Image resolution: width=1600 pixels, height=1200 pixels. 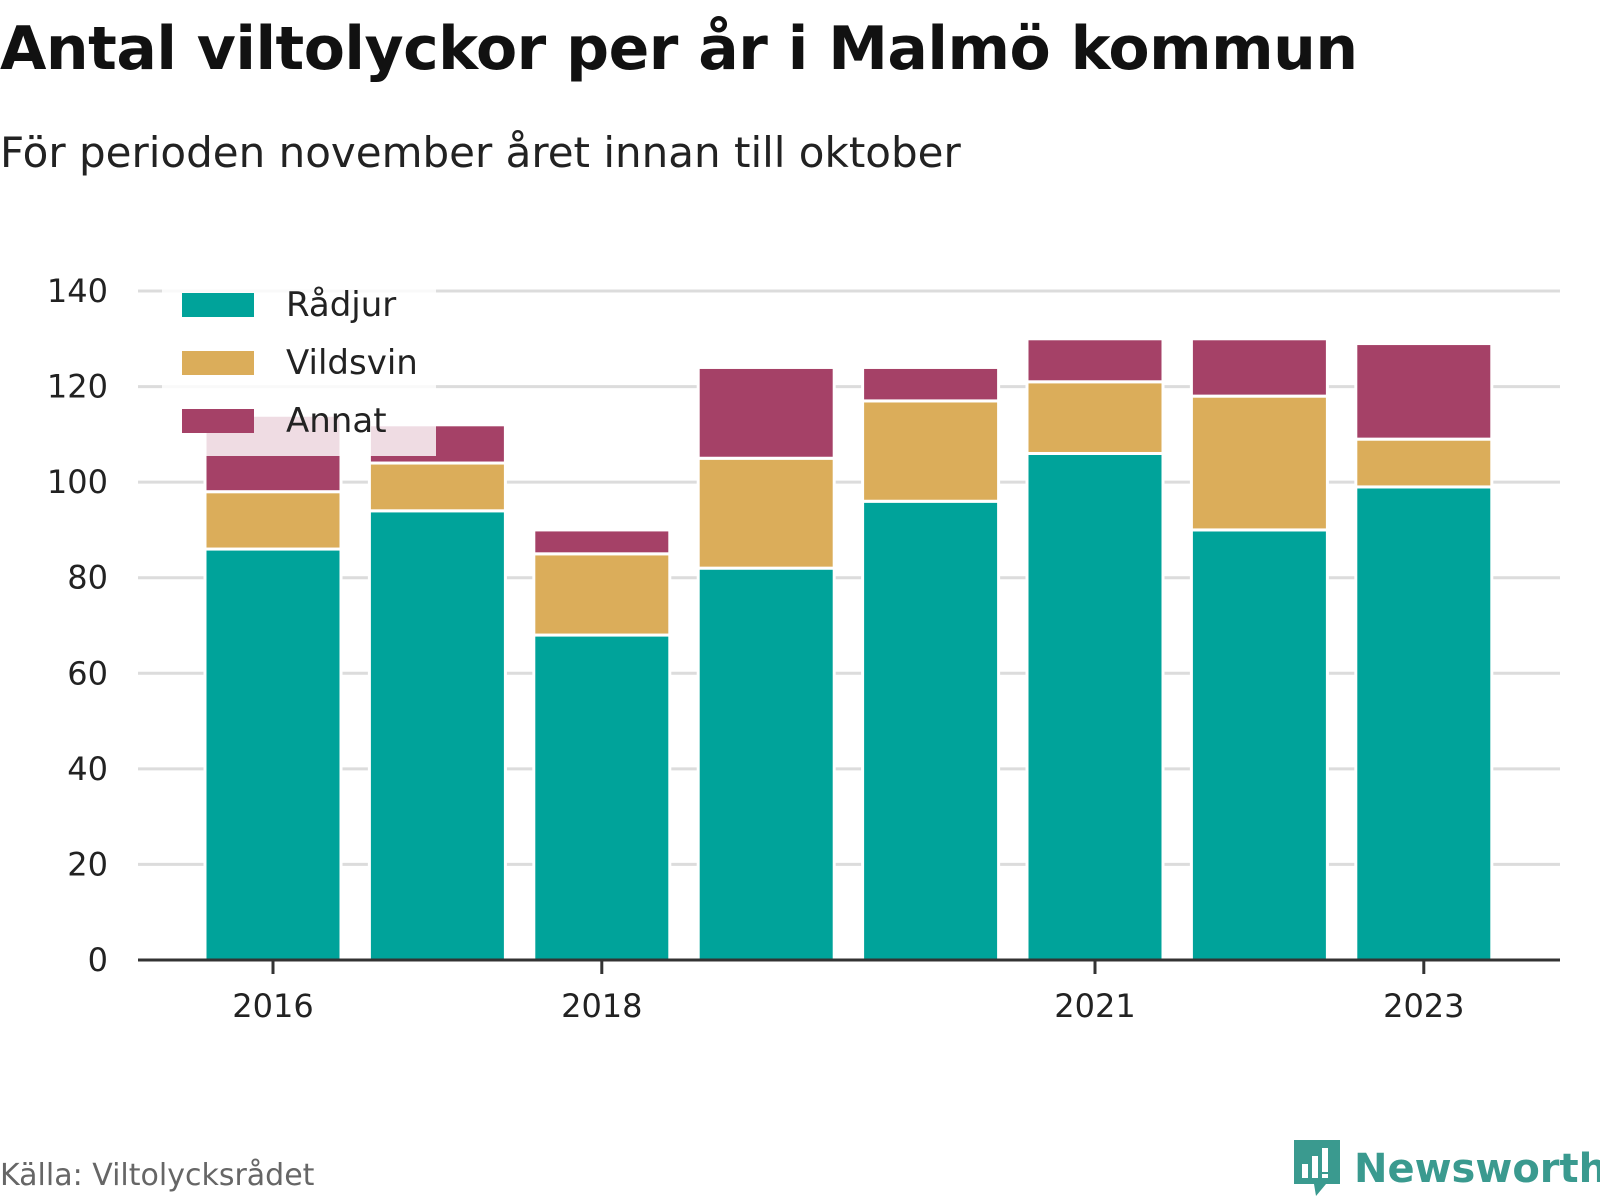 What do you see at coordinates (601, 1006) in the screenshot?
I see `x-tick-label: 2018` at bounding box center [601, 1006].